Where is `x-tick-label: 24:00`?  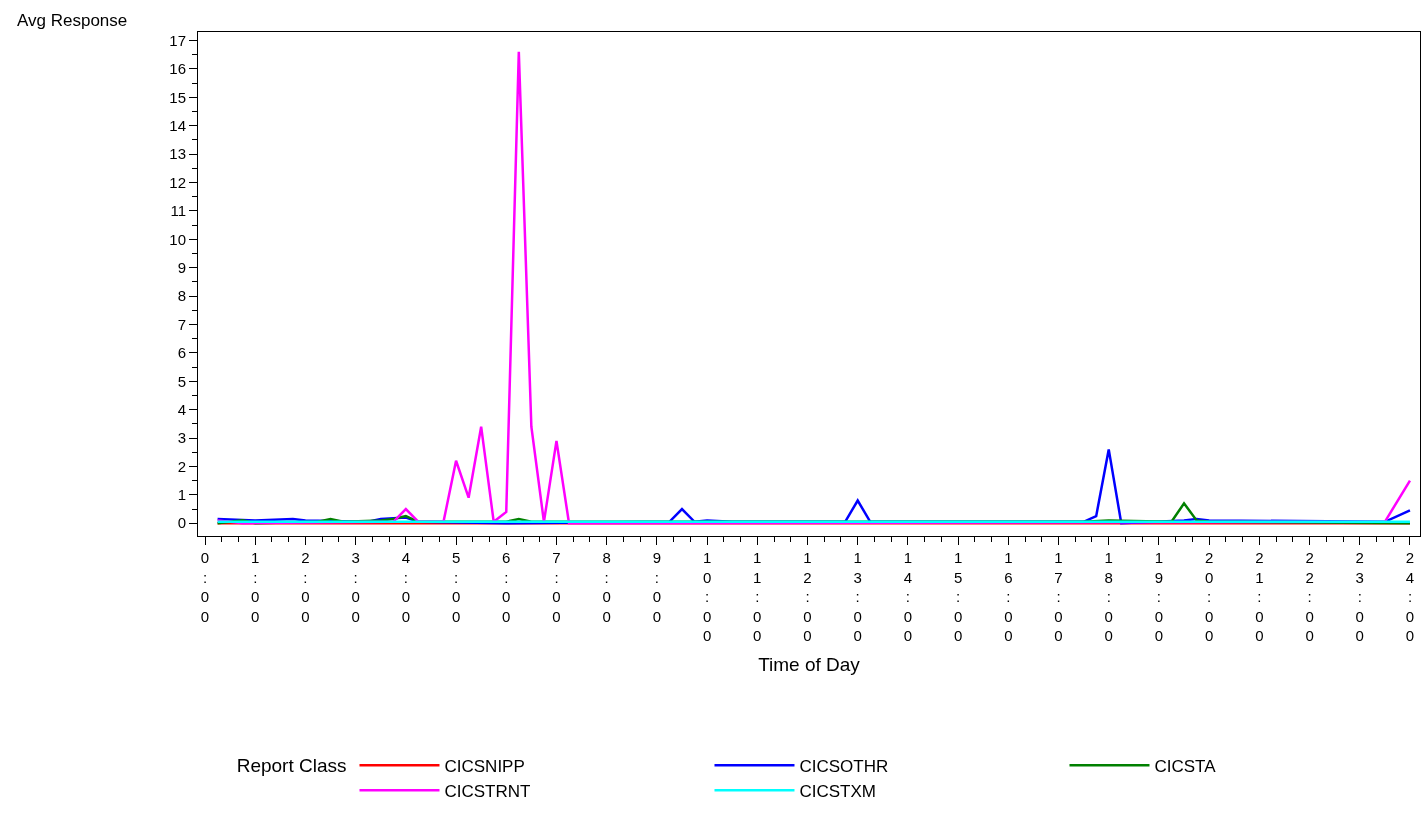 x-tick-label: 24:00 is located at coordinates (1410, 596).